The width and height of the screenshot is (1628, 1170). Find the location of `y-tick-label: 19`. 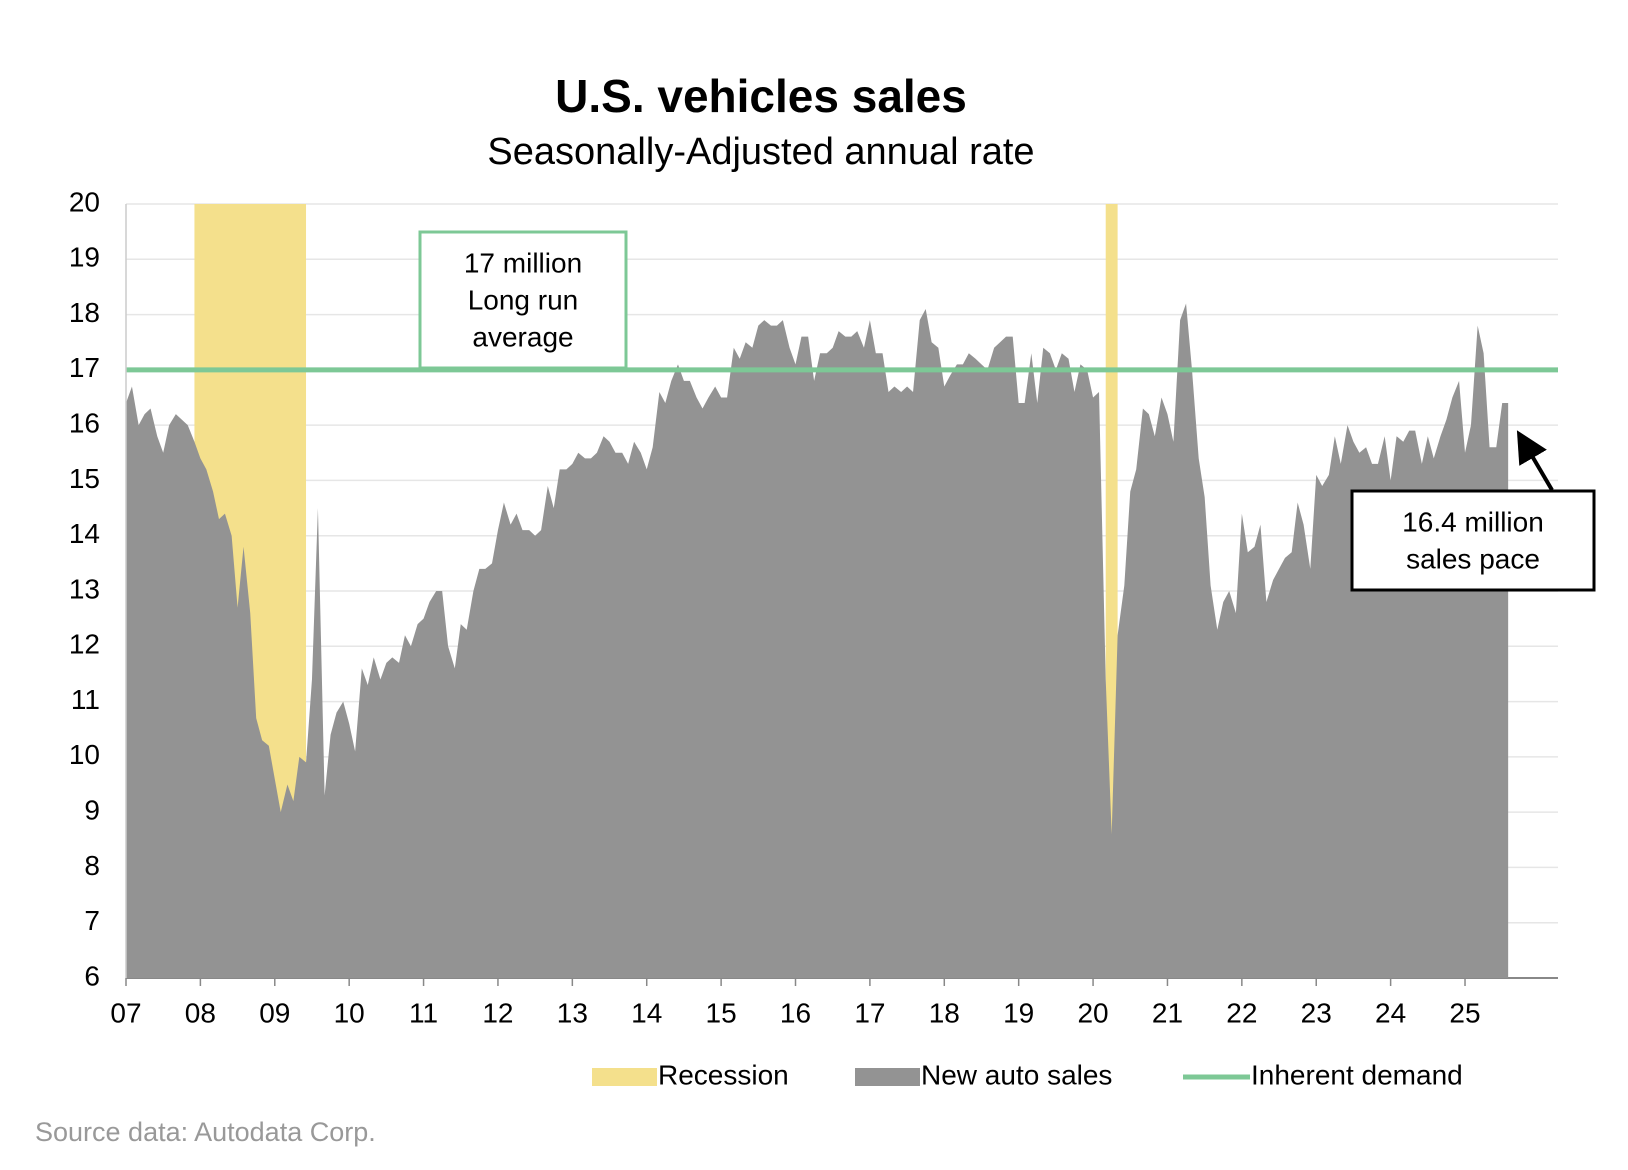

y-tick-label: 19 is located at coordinates (84, 257).